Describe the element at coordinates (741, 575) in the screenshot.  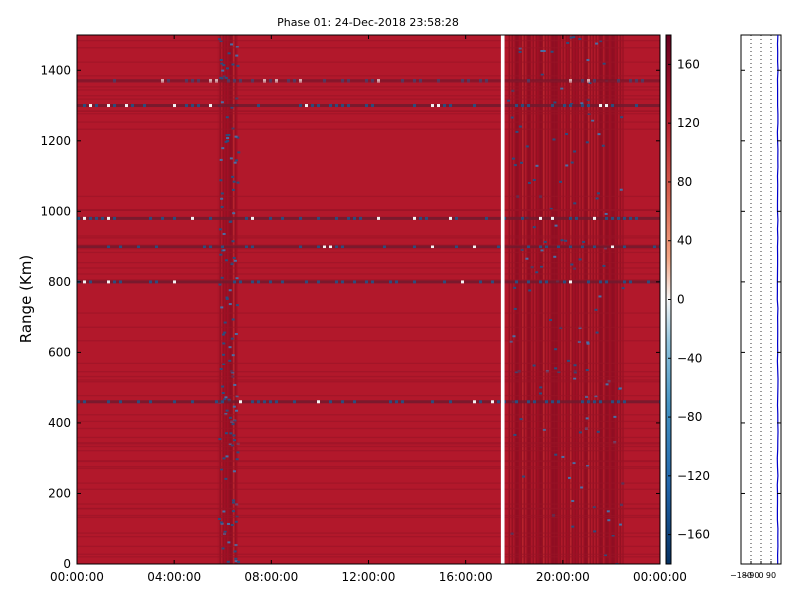
I see `side-x-tick-label: −180` at that location.